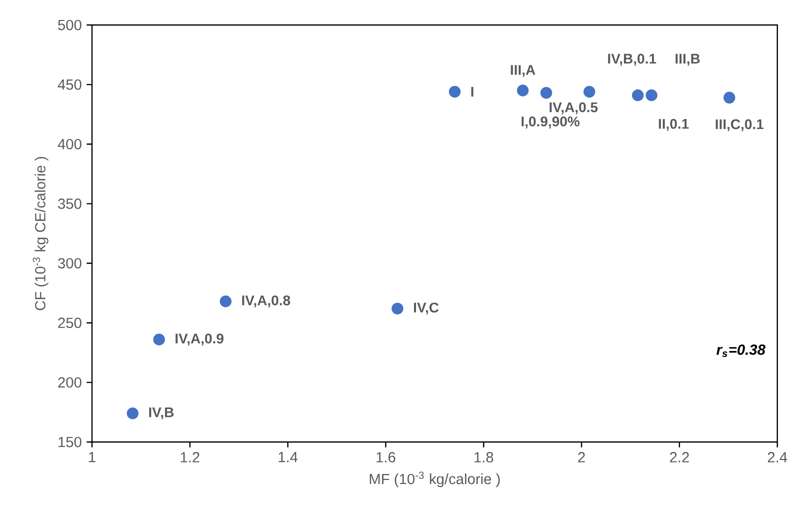 The width and height of the screenshot is (795, 528). What do you see at coordinates (523, 71) in the screenshot?
I see `annotation: III,A` at bounding box center [523, 71].